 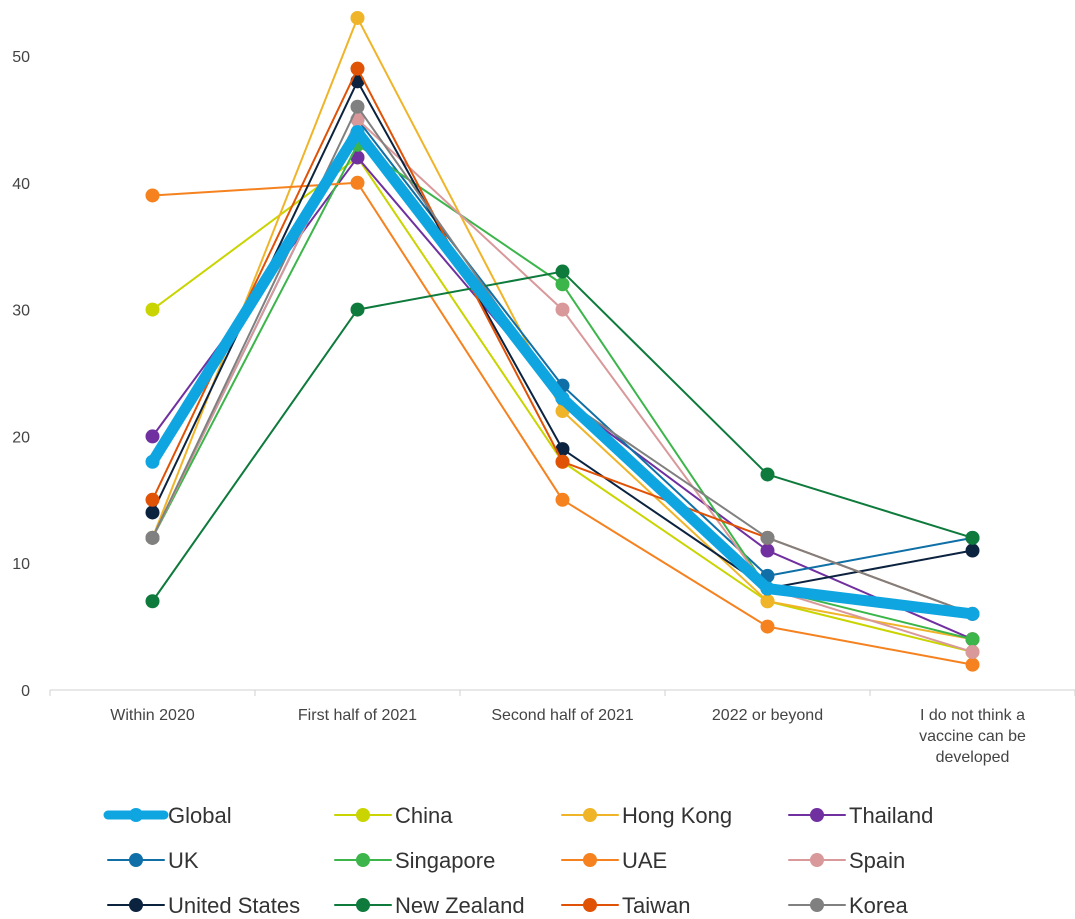 I want to click on legend-item-uk: UK, so click(x=153, y=860).